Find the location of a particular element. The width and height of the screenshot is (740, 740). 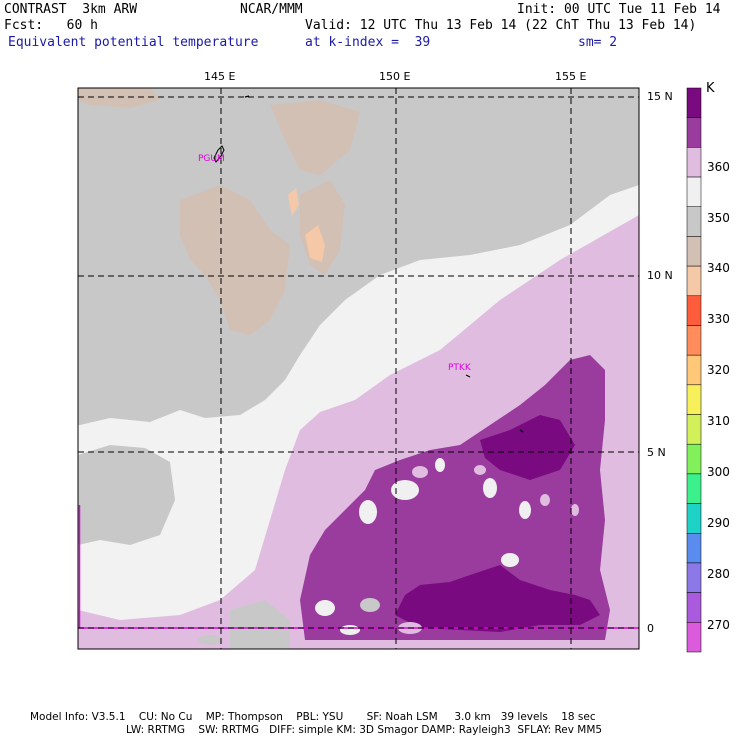

colorbar-label-360: 360 is located at coordinates (718, 167).